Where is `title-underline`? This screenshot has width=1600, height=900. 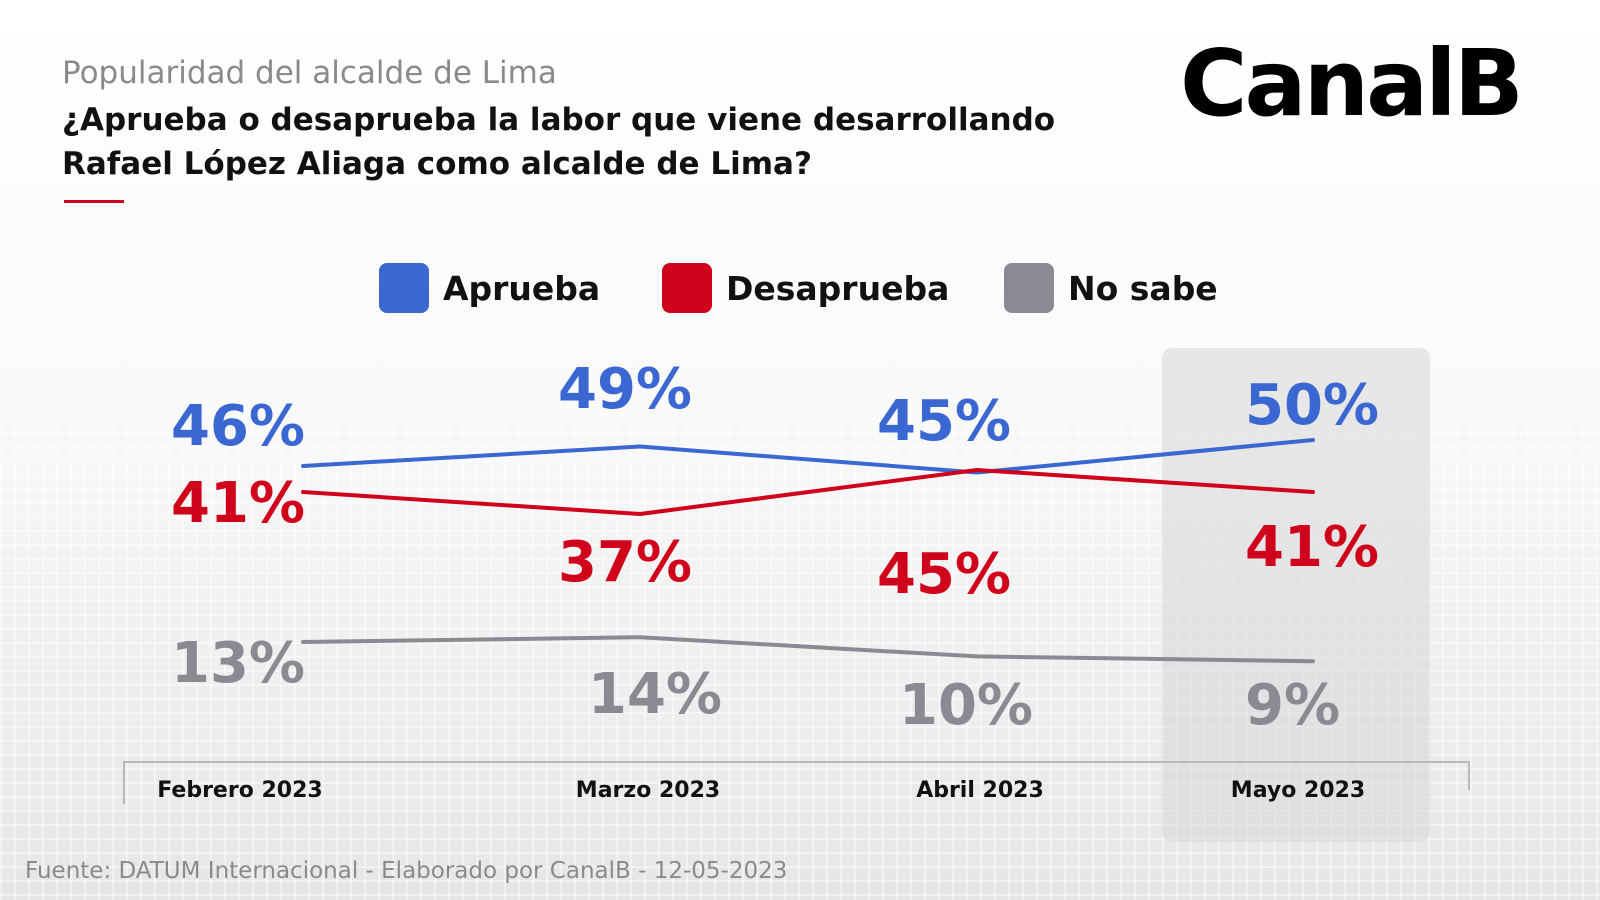 title-underline is located at coordinates (94, 201).